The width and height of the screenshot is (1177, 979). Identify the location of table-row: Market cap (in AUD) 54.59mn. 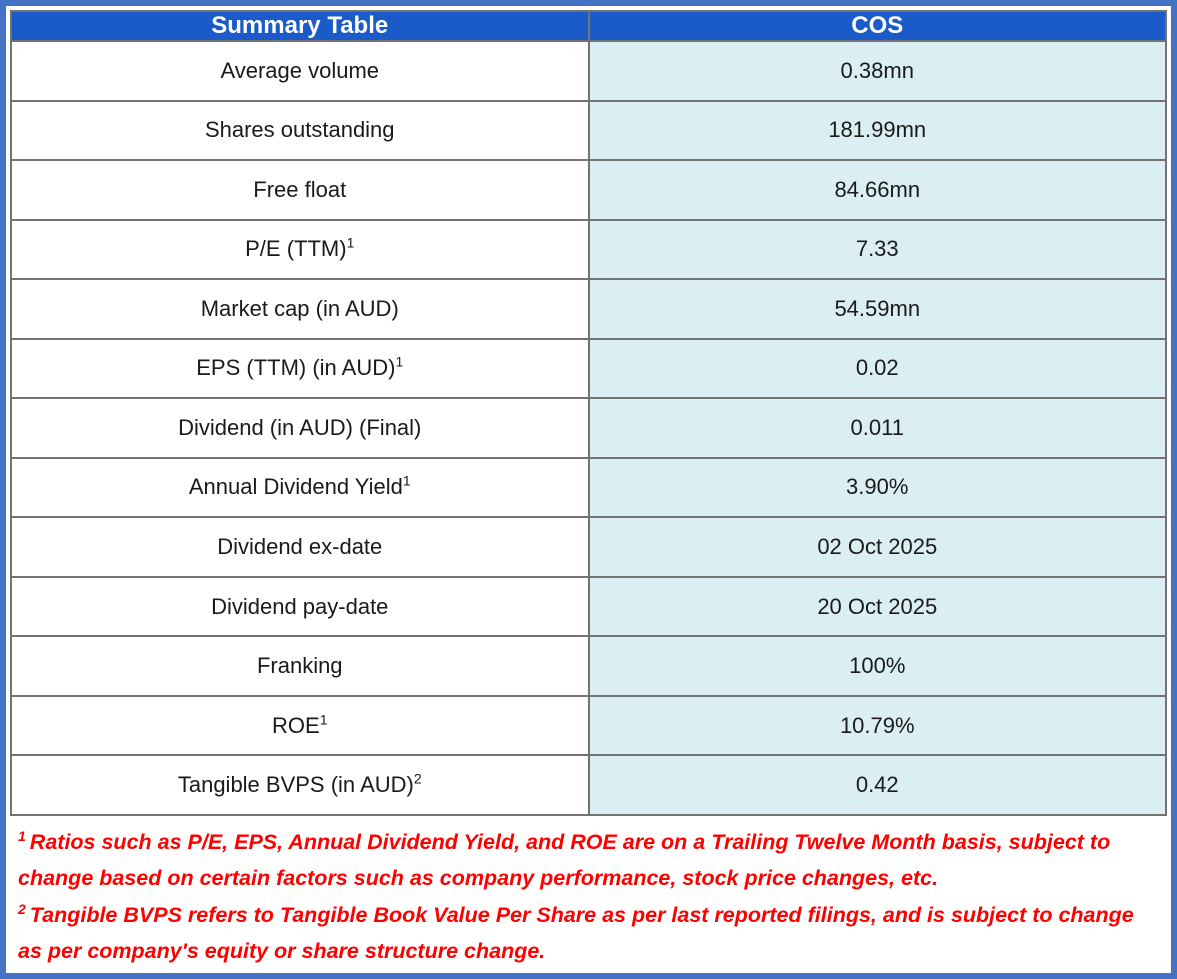
(588, 309).